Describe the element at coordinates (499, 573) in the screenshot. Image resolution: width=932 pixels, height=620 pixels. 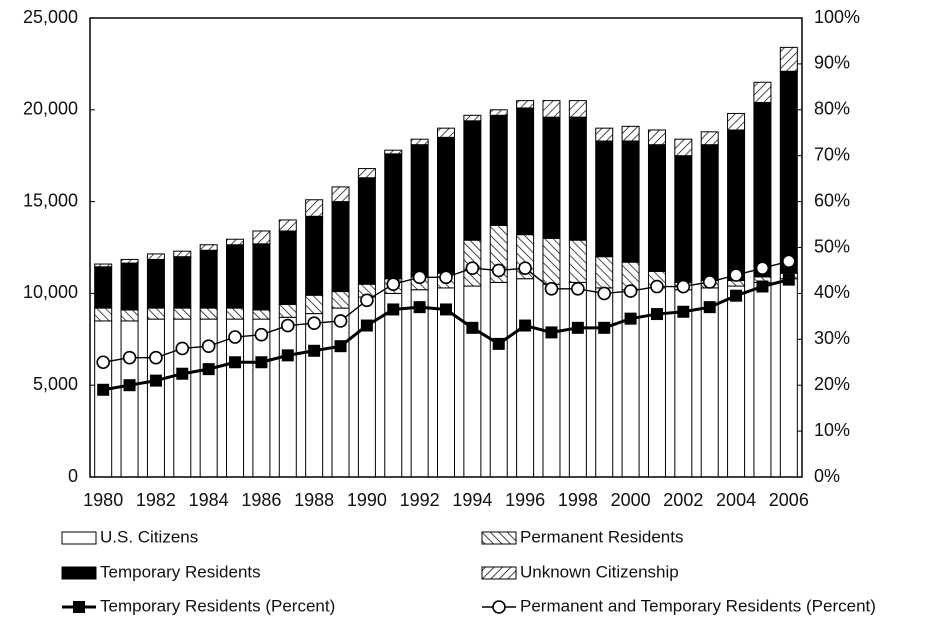
I see `legend-swatch` at that location.